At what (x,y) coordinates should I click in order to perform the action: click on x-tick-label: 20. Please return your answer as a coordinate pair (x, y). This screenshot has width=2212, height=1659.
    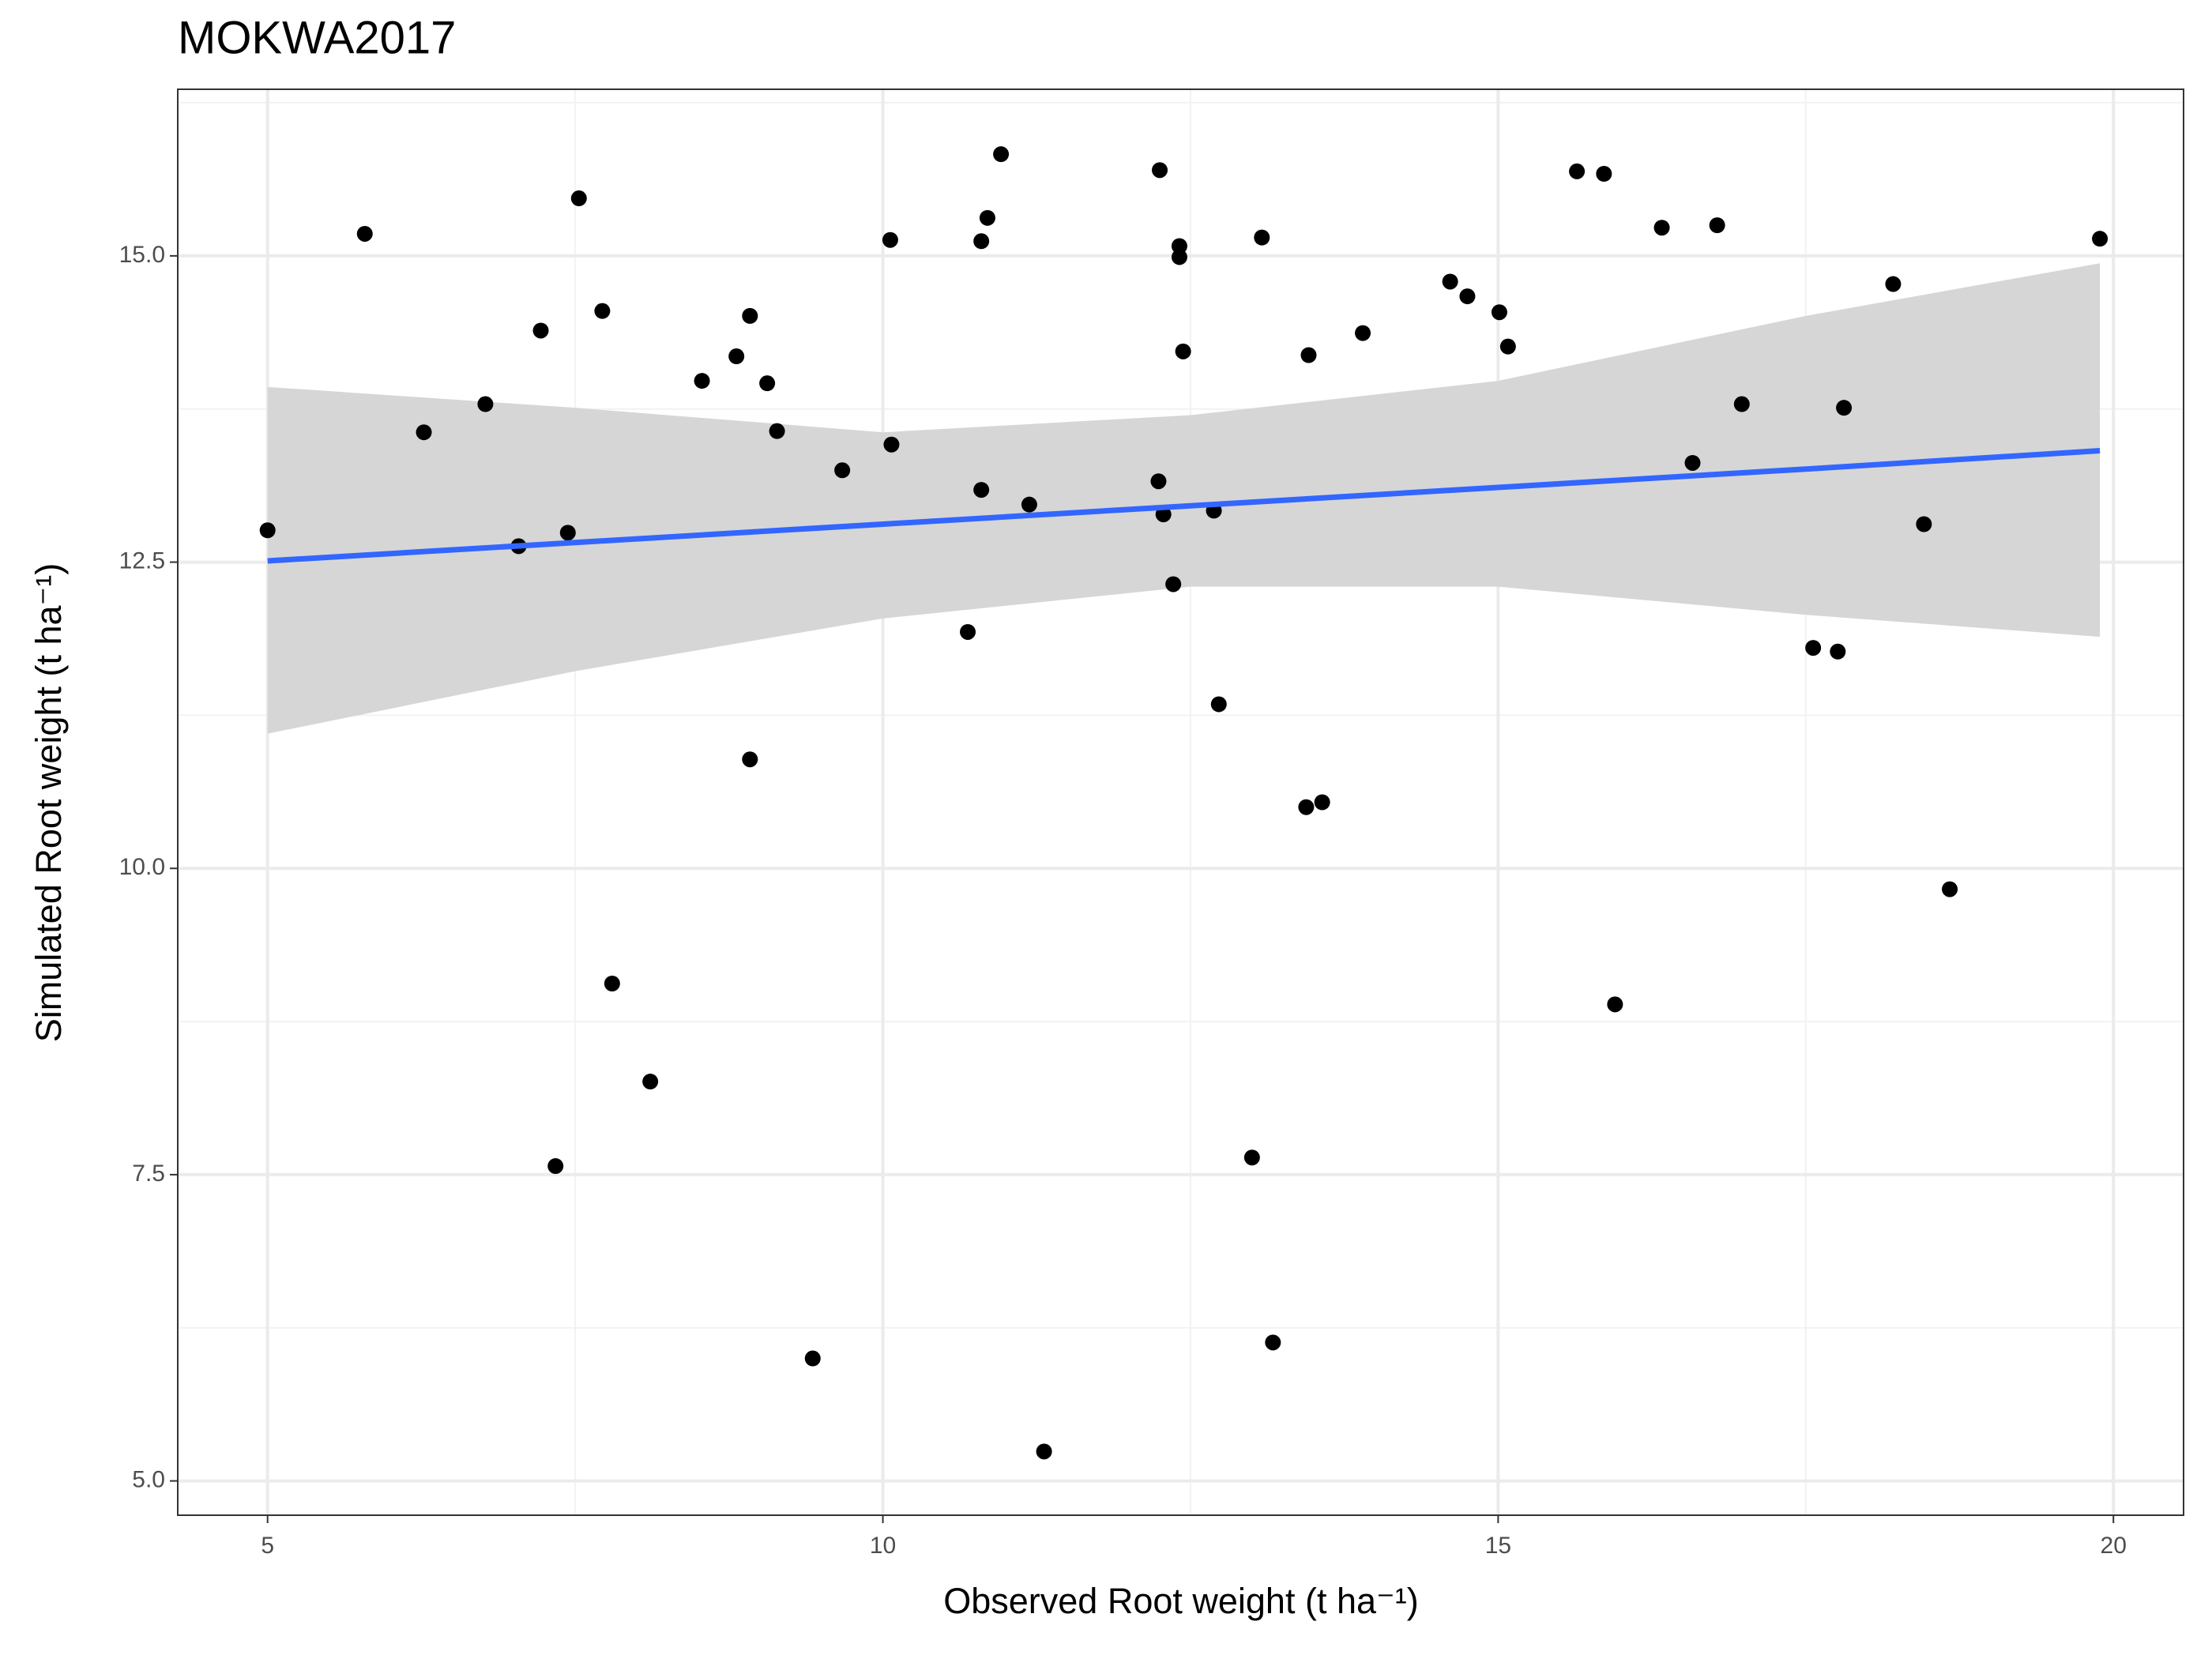
    Looking at the image, I should click on (2114, 1546).